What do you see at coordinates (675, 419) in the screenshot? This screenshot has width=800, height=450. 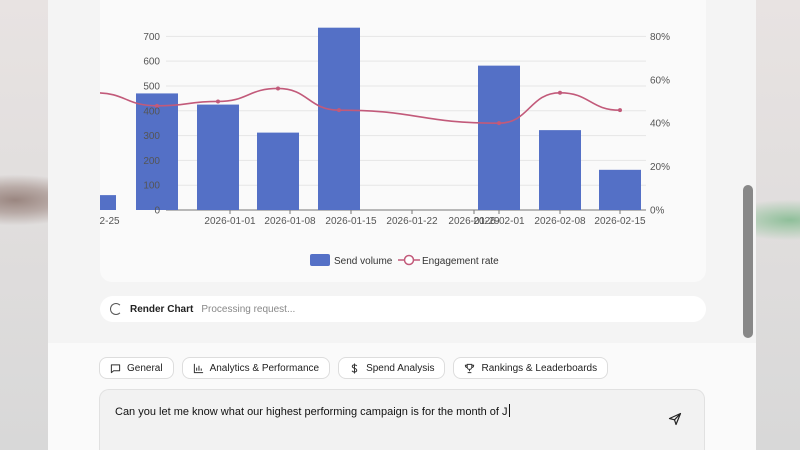 I see `send-icon` at bounding box center [675, 419].